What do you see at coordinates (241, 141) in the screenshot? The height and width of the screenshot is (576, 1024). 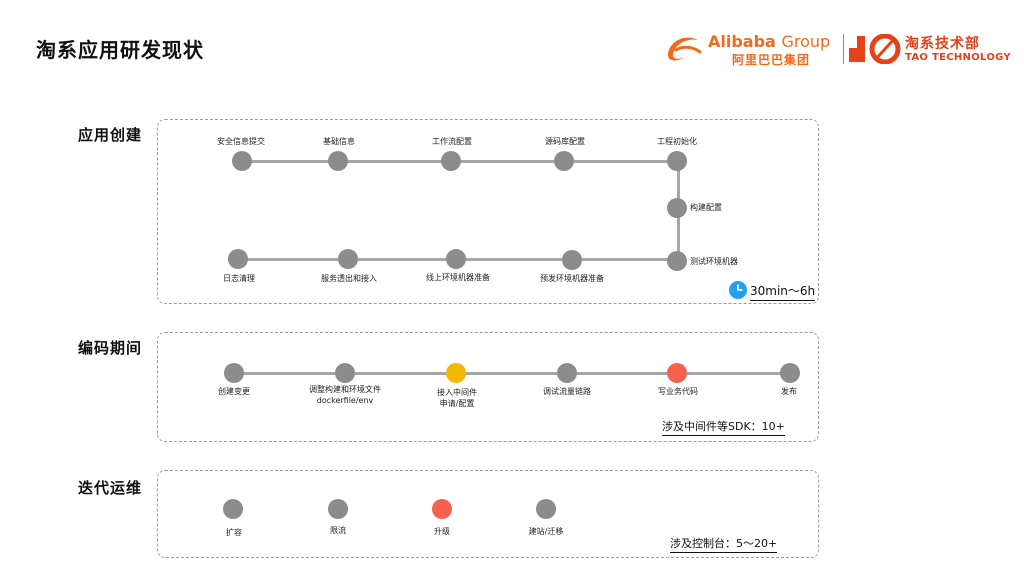 I see `step-label: 安全信息提交` at bounding box center [241, 141].